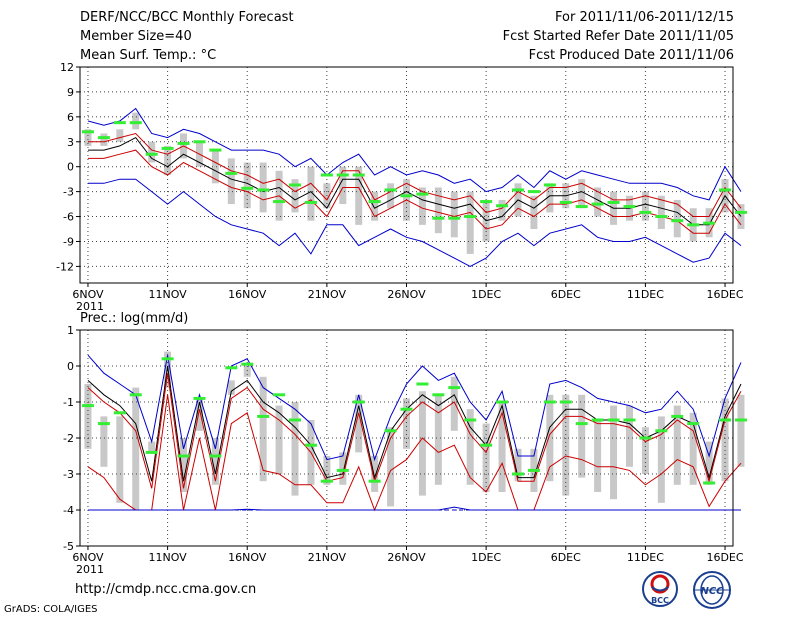 The height and width of the screenshot is (618, 800). I want to click on x-tick-label: 6NOV, so click(88, 294).